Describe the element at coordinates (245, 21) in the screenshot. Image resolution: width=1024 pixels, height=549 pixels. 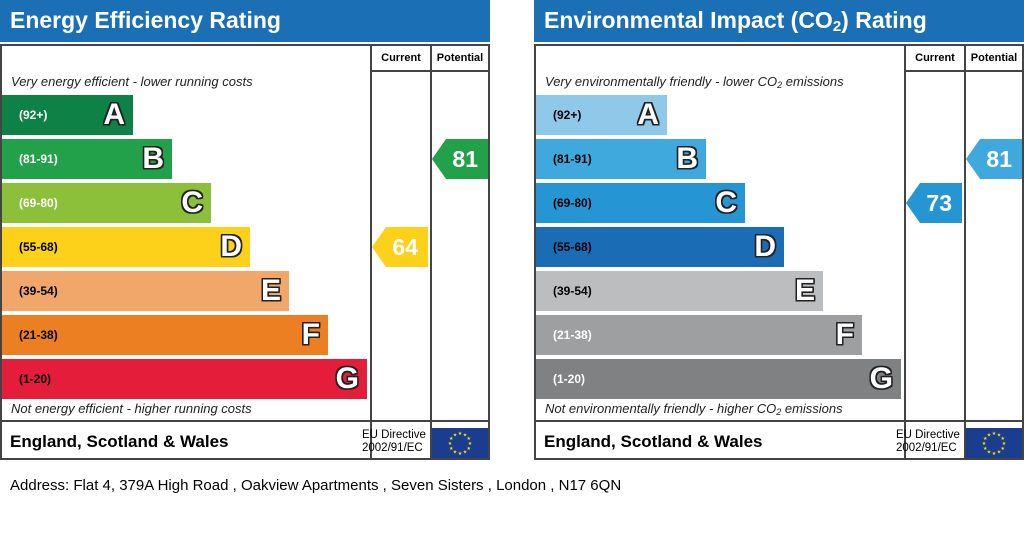
I see `energy-title: Energy Efficiency Rating` at that location.